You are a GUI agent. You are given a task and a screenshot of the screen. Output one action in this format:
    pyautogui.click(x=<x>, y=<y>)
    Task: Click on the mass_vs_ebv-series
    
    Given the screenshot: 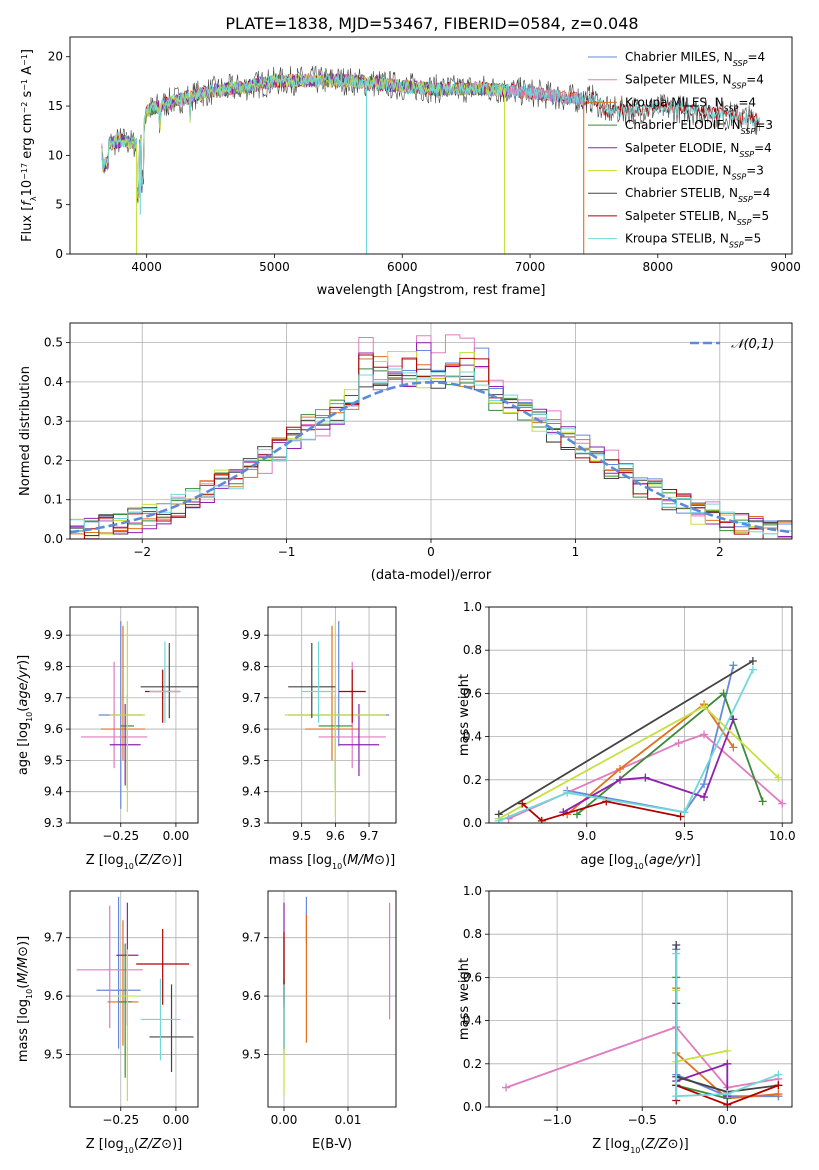 What is the action you would take?
    pyautogui.click(x=337, y=996)
    